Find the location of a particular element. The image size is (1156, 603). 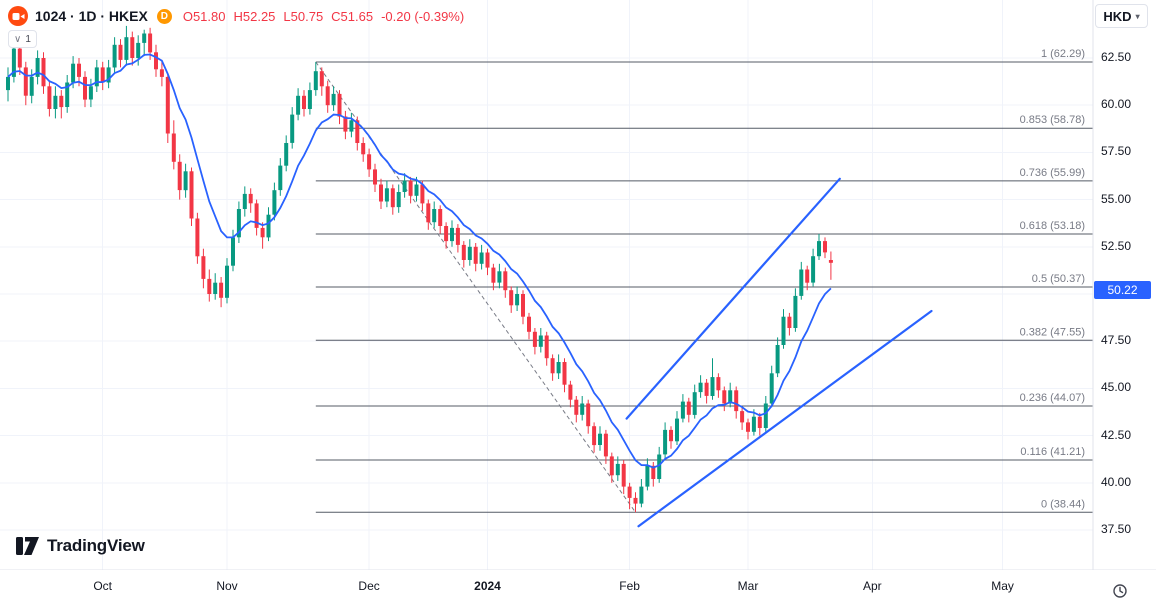

timezone-clock-icon is located at coordinates (1120, 591).